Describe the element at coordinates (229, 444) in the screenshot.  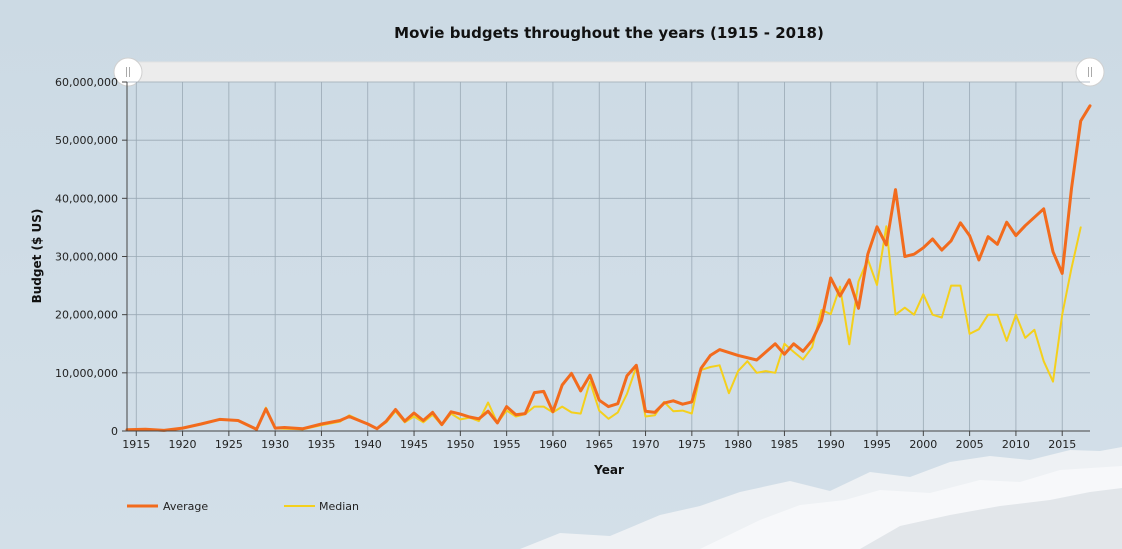
I see `x-tick-label: 1925` at that location.